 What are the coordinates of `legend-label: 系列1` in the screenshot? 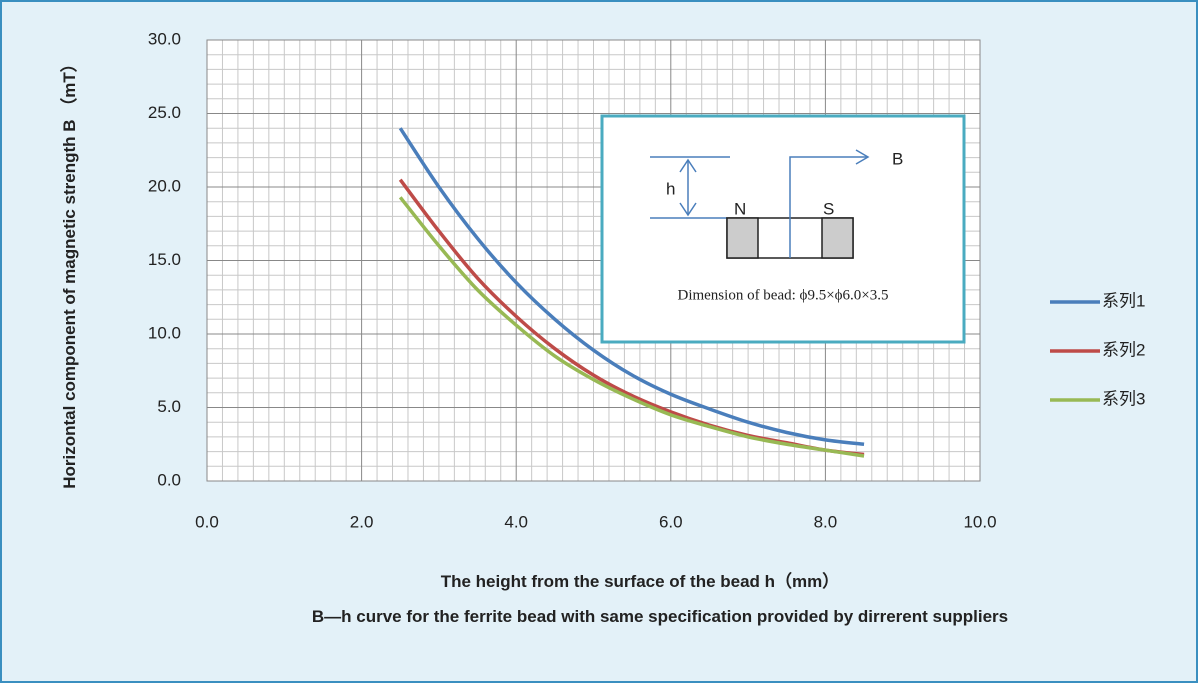 It's located at (1123, 300).